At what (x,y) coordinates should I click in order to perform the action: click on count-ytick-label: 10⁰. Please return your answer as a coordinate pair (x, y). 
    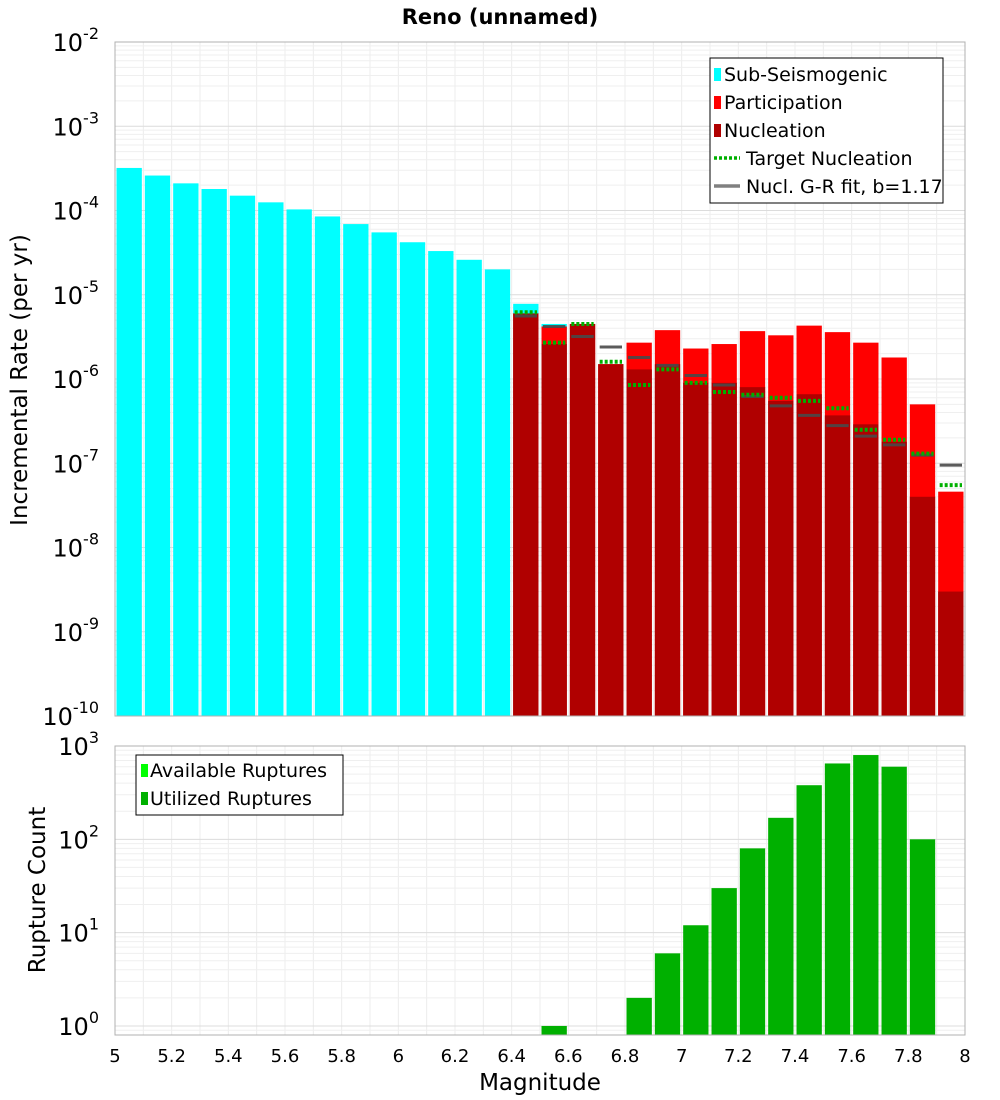
    Looking at the image, I should click on (78, 1024).